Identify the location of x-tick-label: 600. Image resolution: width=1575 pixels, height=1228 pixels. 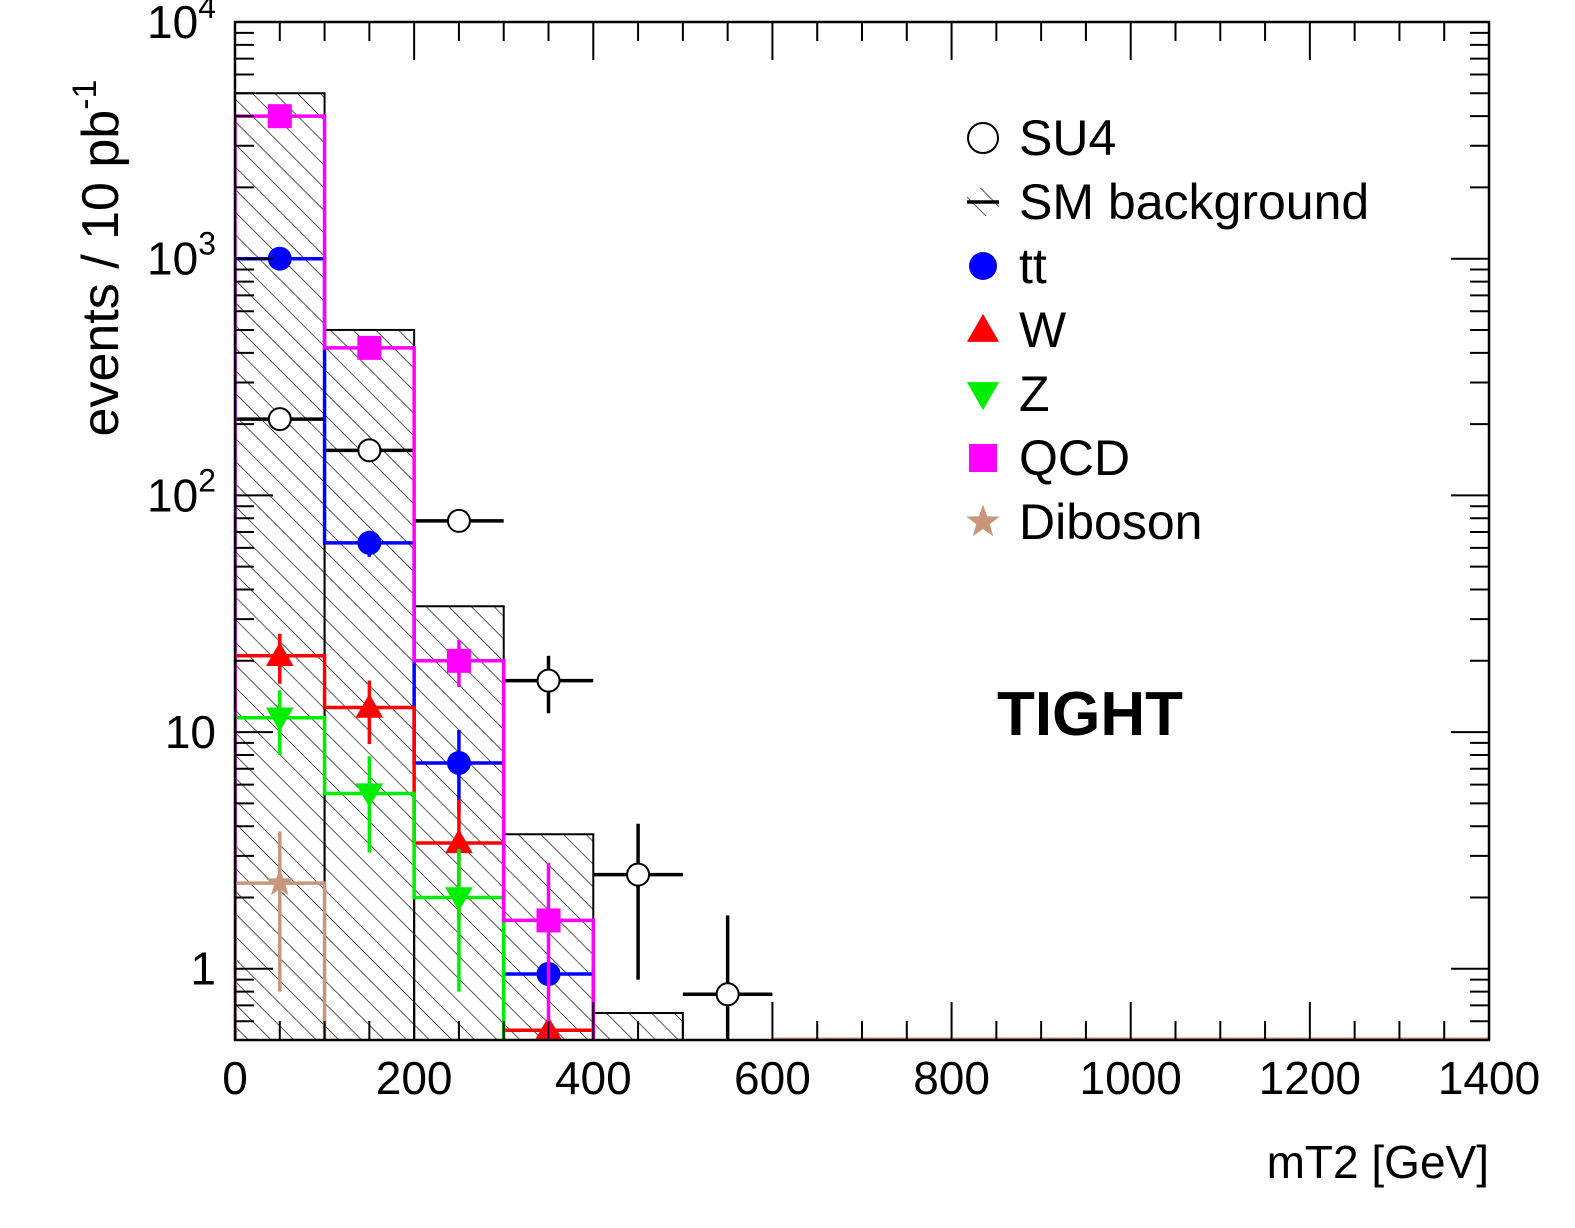
(772, 1078).